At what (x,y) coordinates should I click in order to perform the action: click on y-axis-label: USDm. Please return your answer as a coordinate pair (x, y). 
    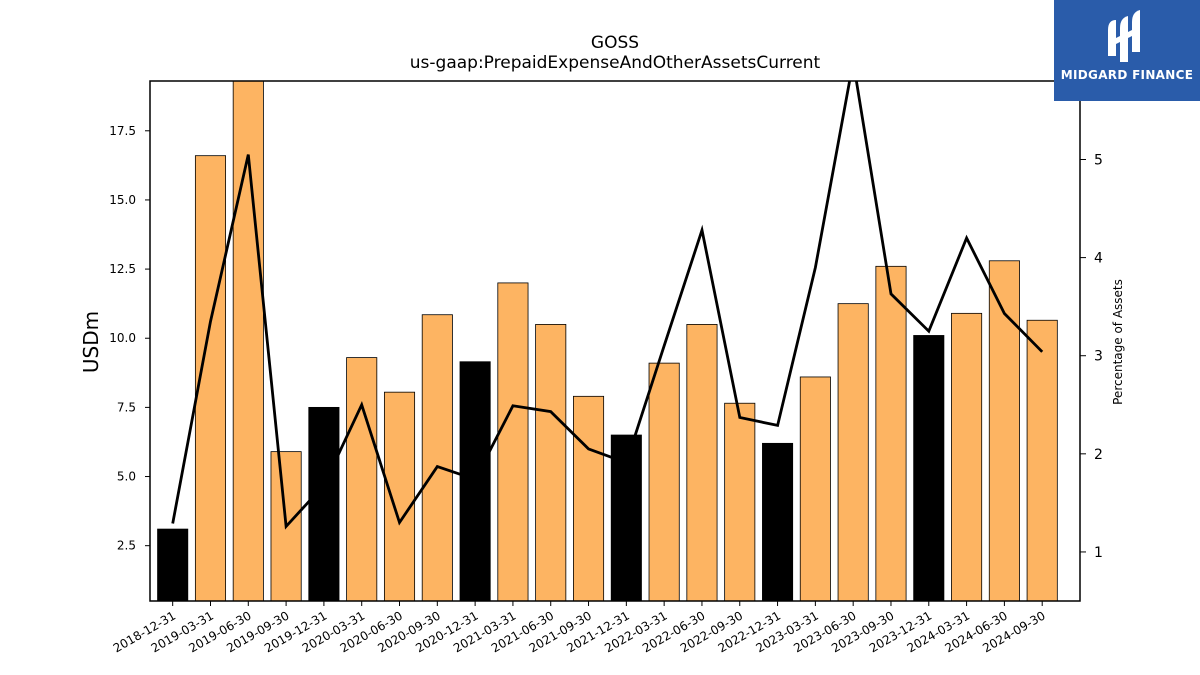
    Looking at the image, I should click on (91, 342).